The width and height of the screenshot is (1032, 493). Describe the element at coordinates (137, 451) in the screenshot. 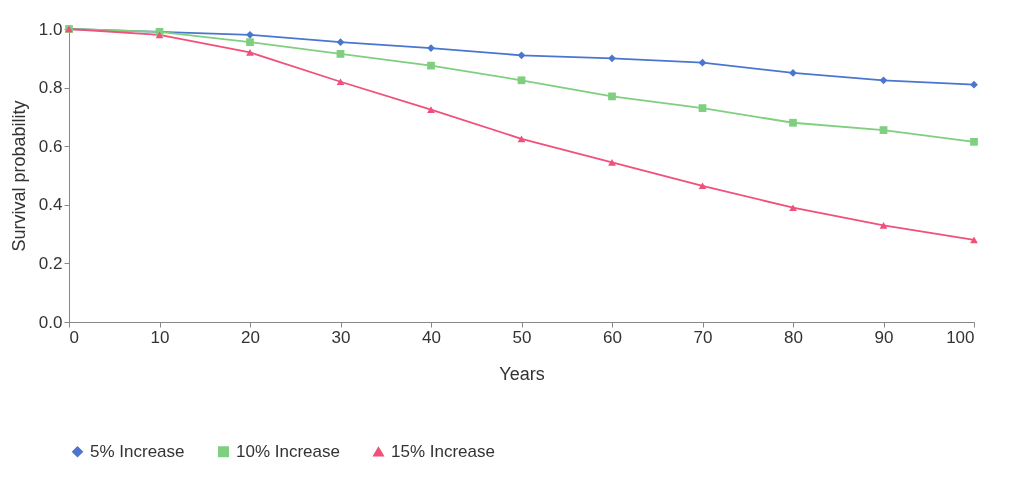

I see `legend-label: 5% Increase` at that location.